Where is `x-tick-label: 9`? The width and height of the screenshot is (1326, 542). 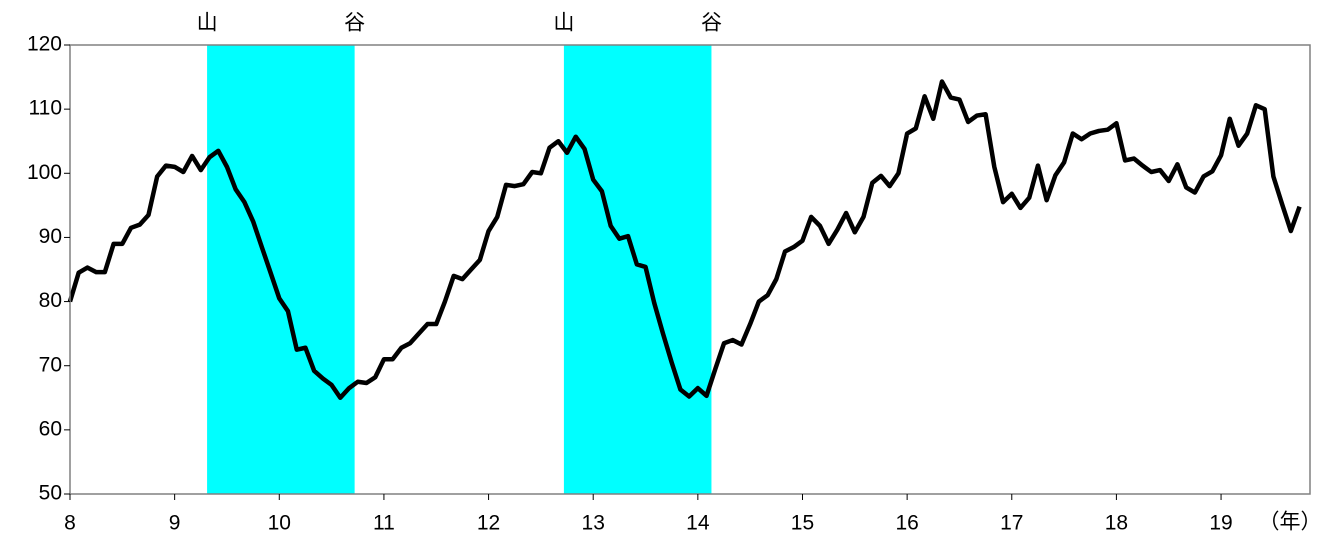 x-tick-label: 9 is located at coordinates (175, 523).